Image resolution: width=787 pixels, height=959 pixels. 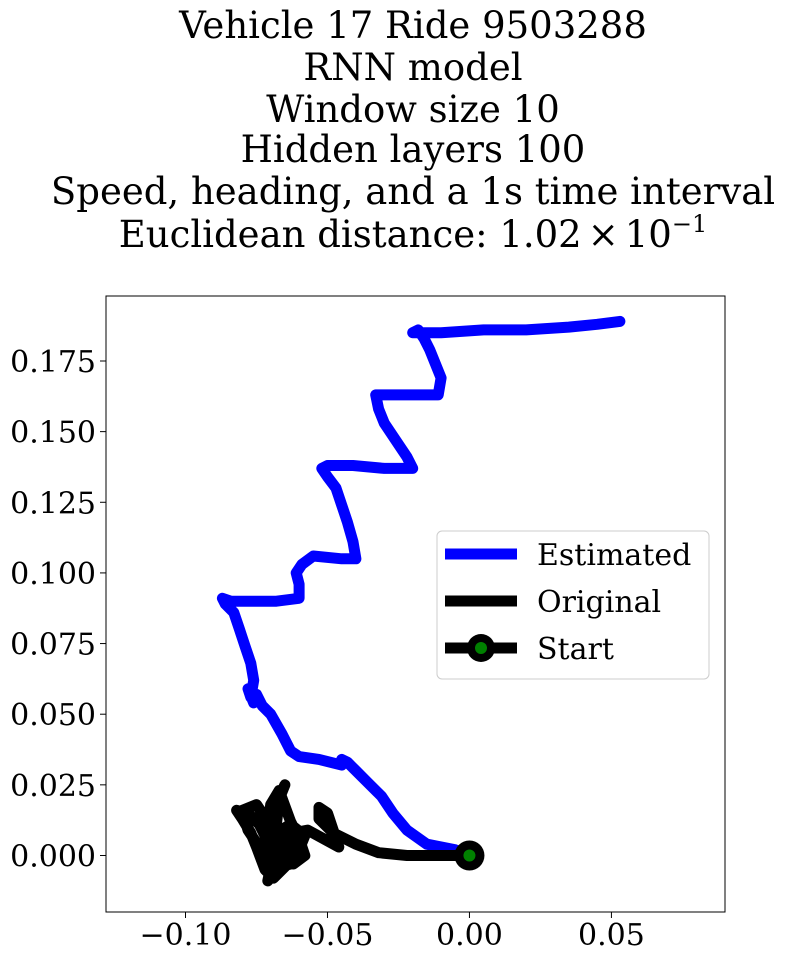 What do you see at coordinates (186, 935) in the screenshot?
I see `x-tick-label: −0.10` at bounding box center [186, 935].